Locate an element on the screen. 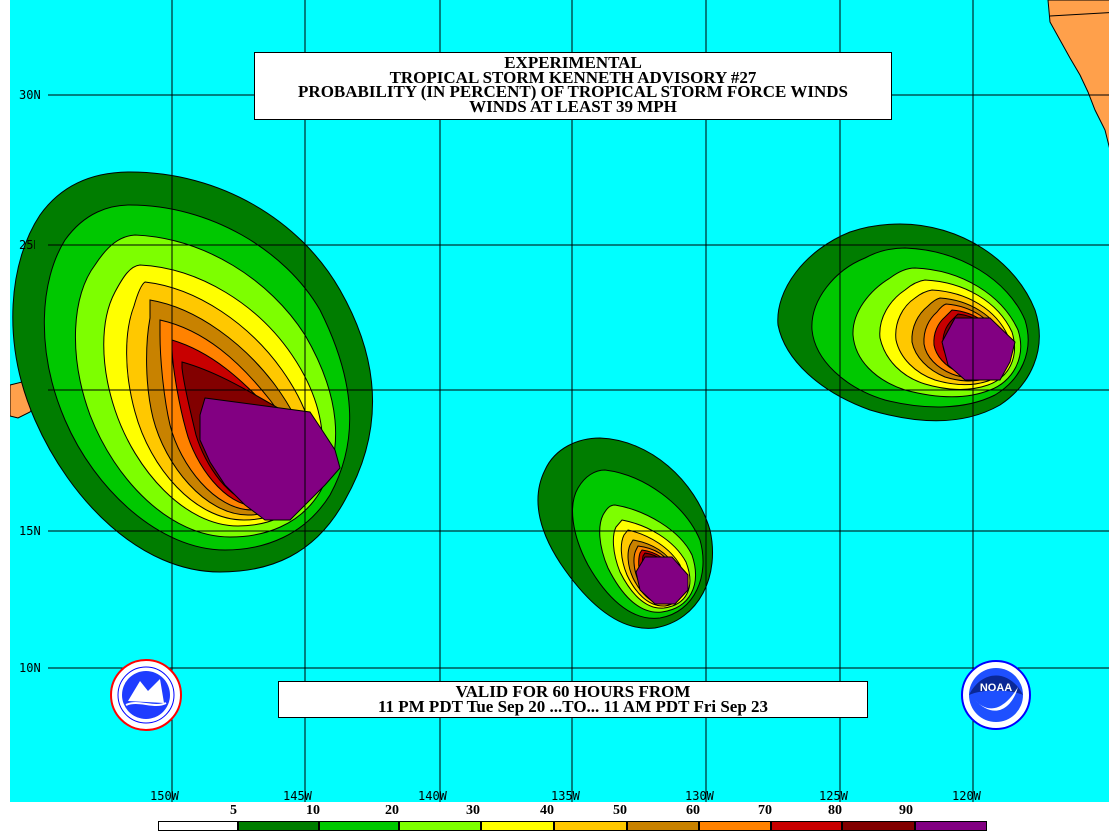 This screenshot has width=1119, height=839. lat-label-30n: 30N is located at coordinates (30, 95).